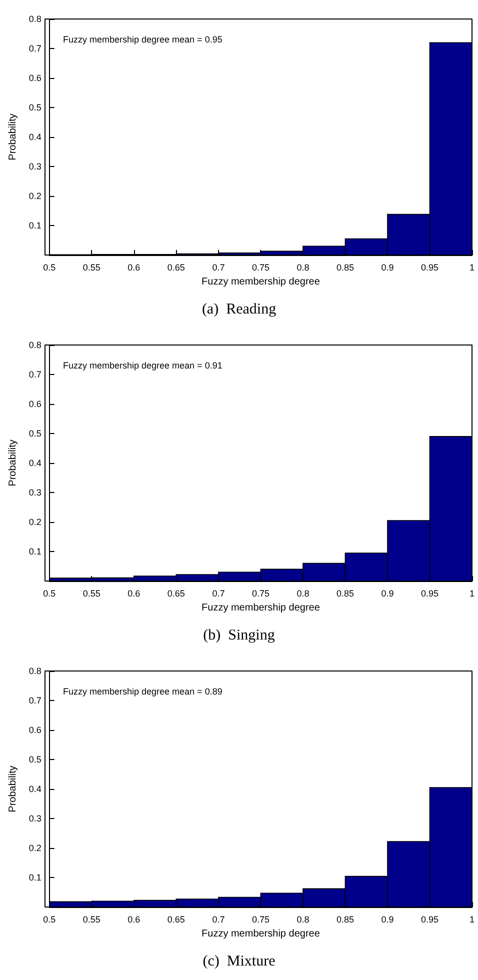  Describe the element at coordinates (142, 365) in the screenshot. I see `annotation: Fuzzy membership degree mean = 0.91` at that location.